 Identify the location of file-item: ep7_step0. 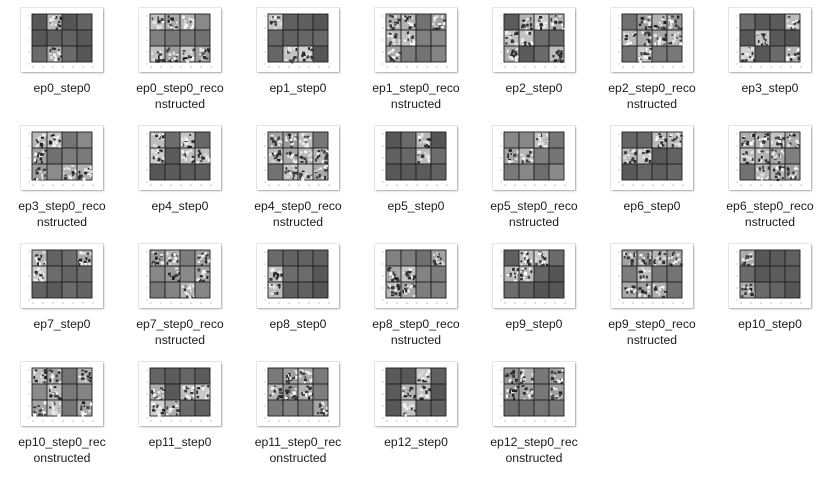
(62, 297).